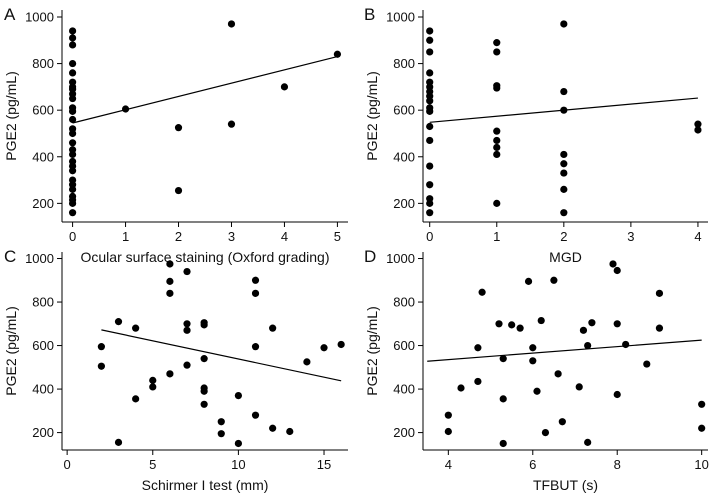 The width and height of the screenshot is (714, 494). What do you see at coordinates (370, 256) in the screenshot?
I see `panel-letter: D` at bounding box center [370, 256].